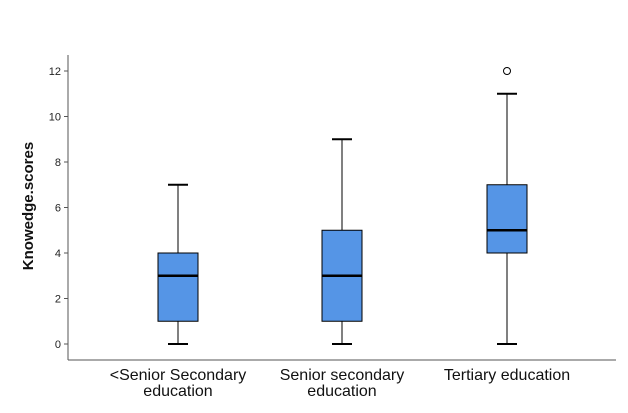 This screenshot has height=413, width=628. I want to click on y-tick-label: 0, so click(58, 345).